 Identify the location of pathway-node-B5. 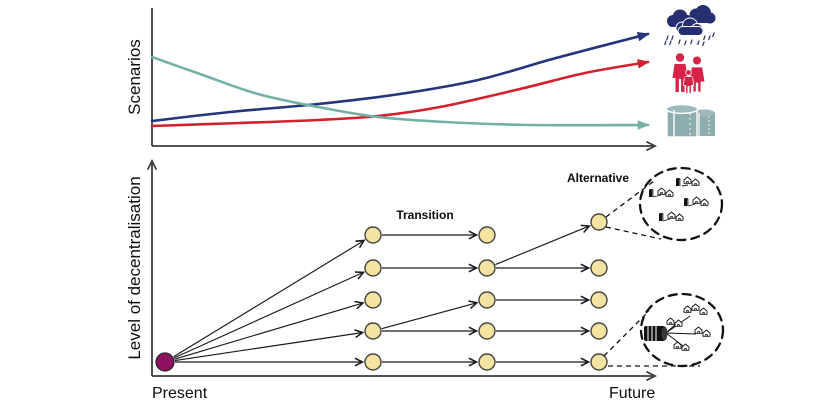
(487, 362).